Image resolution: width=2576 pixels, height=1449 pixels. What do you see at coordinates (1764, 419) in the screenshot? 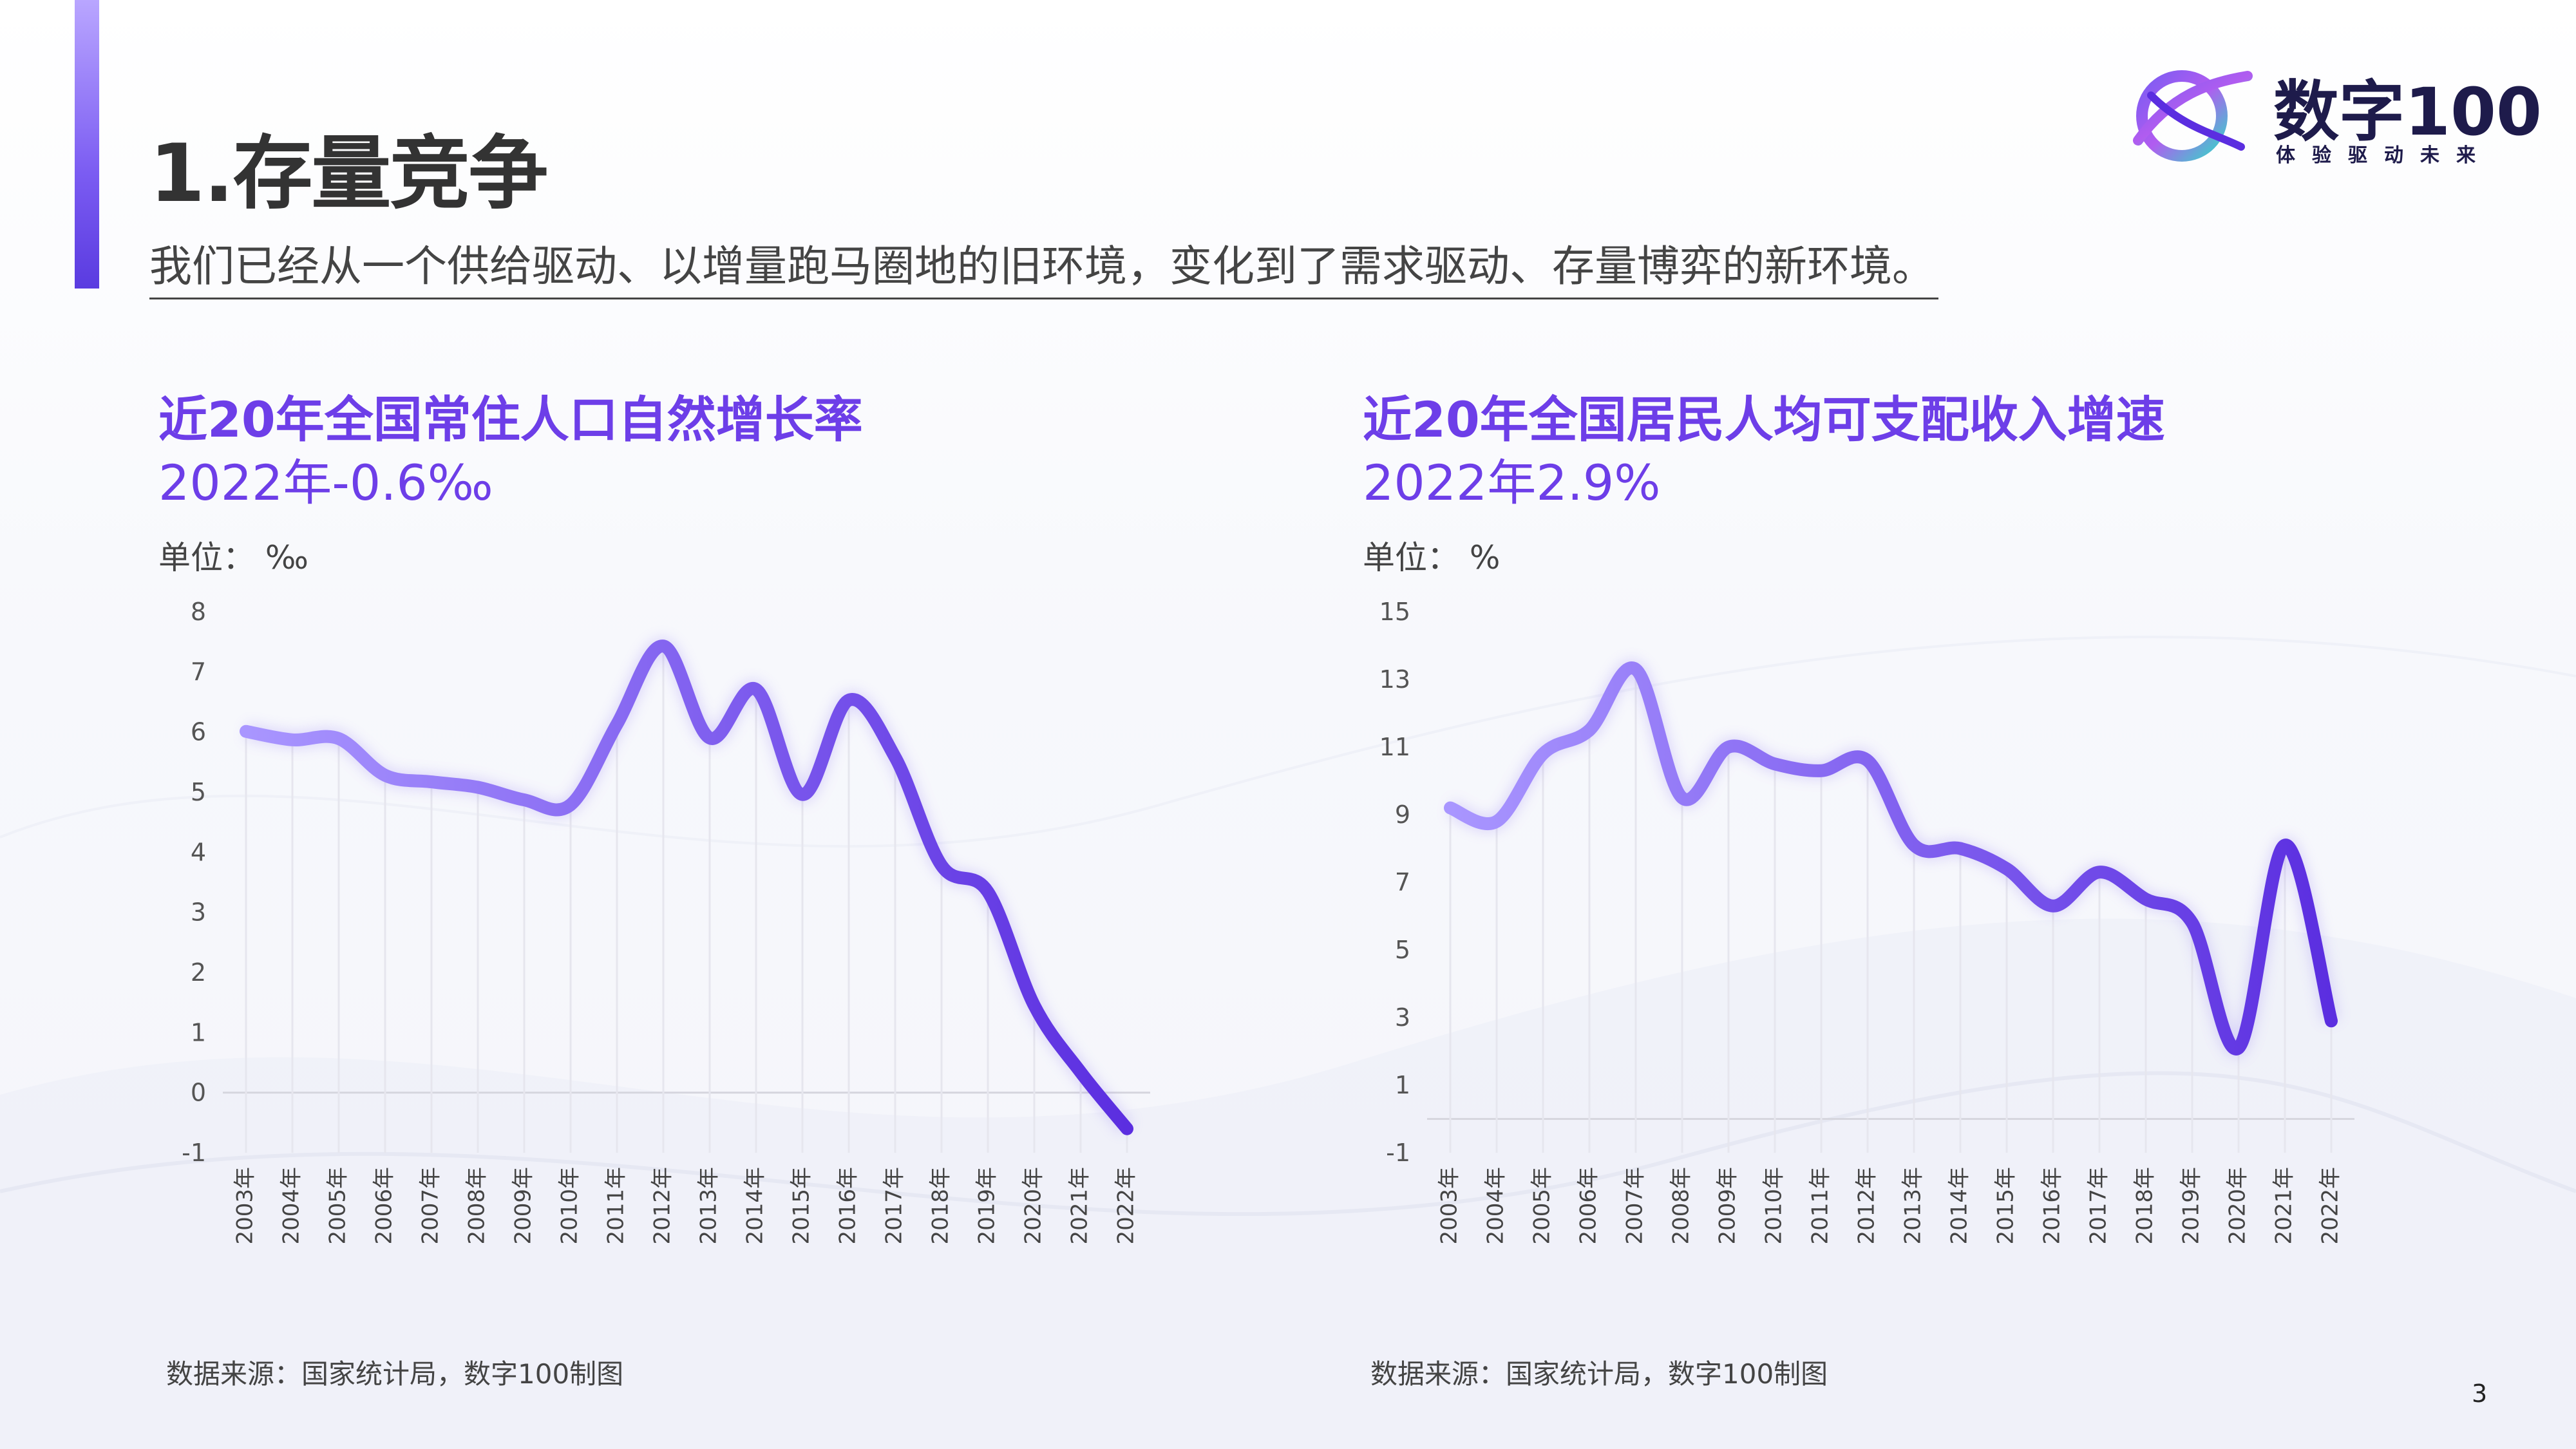
I see `chart-title: 近20年全国居民人均可支配收入增速` at bounding box center [1764, 419].